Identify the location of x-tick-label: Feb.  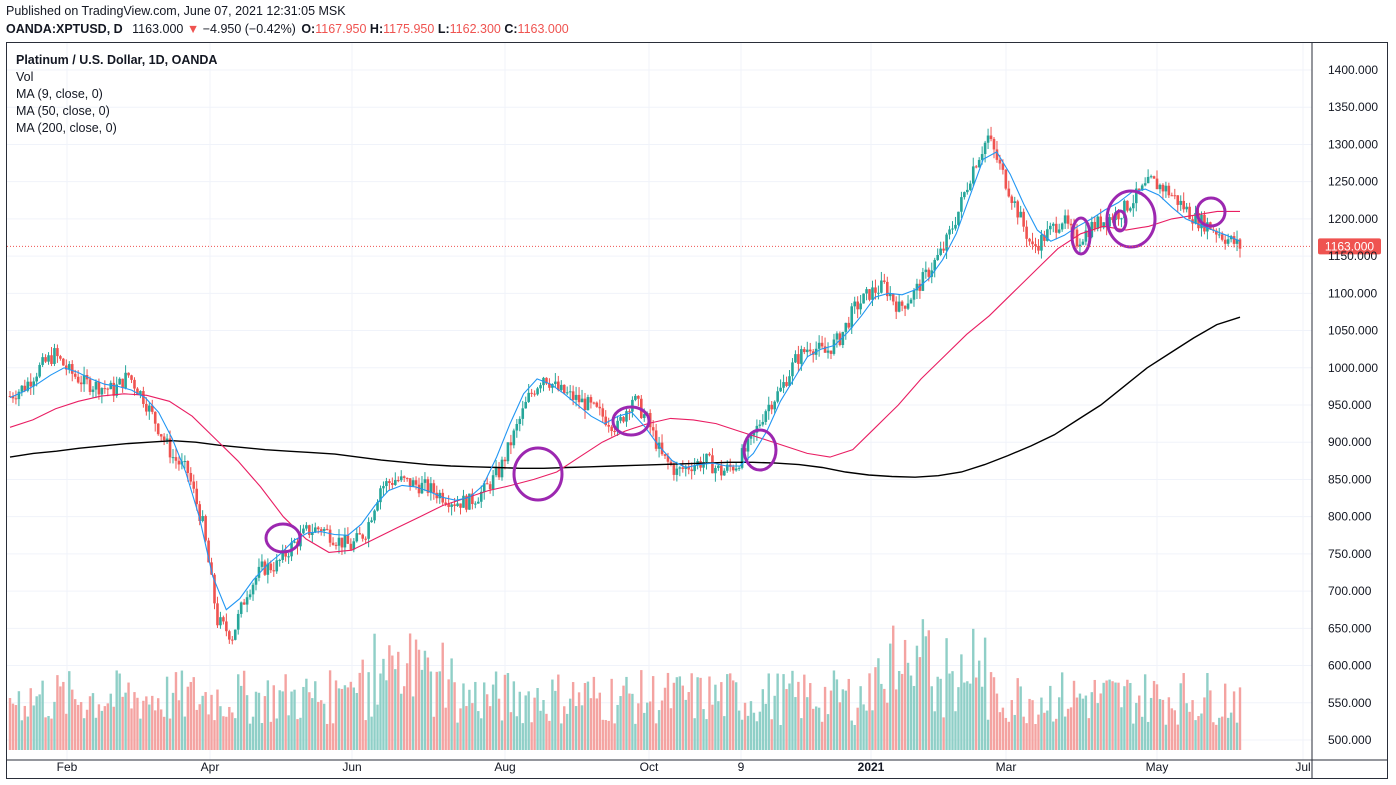
(67, 767).